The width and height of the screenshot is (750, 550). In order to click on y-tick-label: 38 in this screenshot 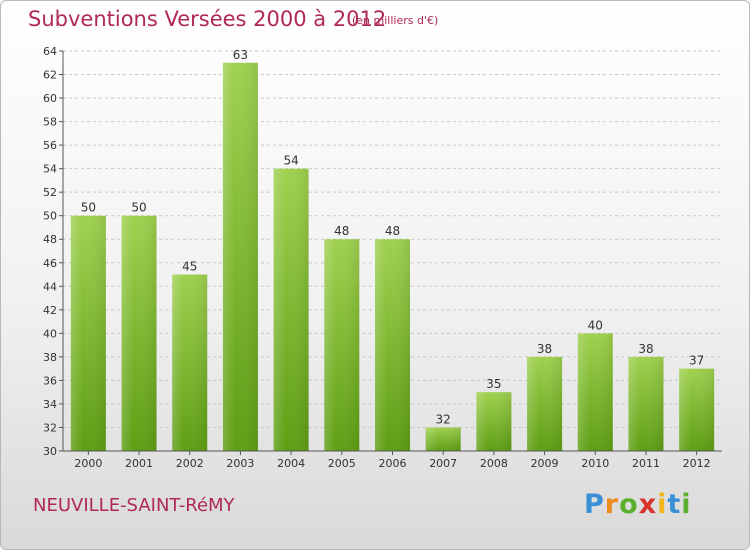, I will do `click(50, 357)`.